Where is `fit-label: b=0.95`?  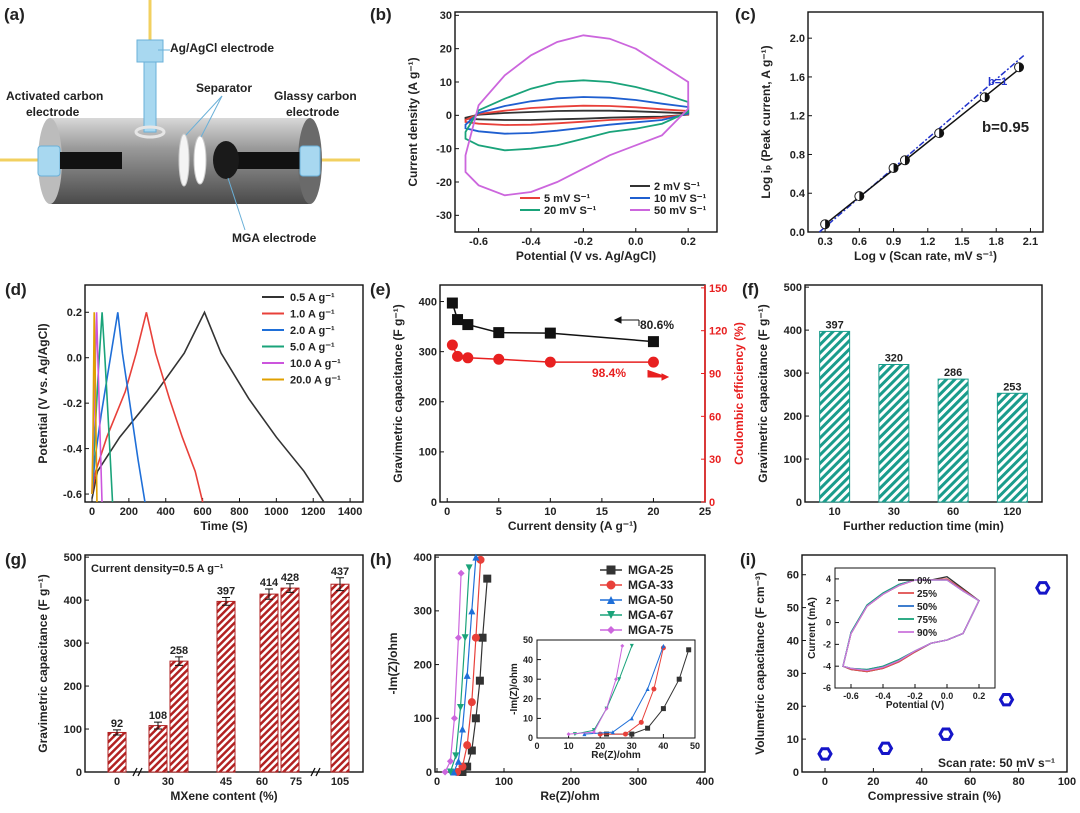 fit-label: b=0.95 is located at coordinates (1005, 127).